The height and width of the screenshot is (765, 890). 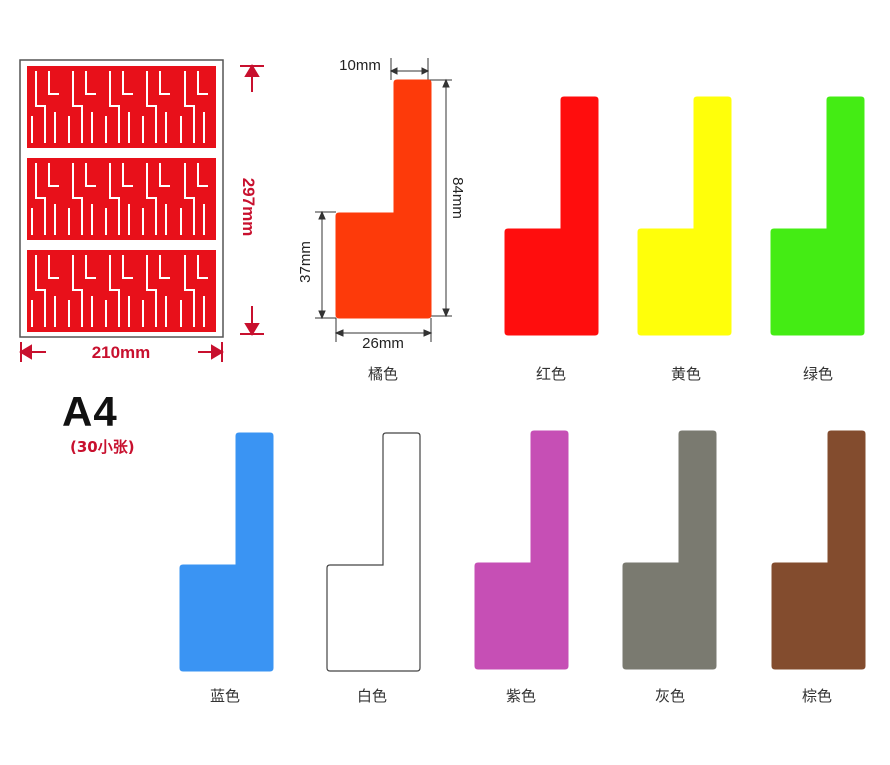 What do you see at coordinates (248, 207) in the screenshot?
I see `sheet-height-text: 297mm` at bounding box center [248, 207].